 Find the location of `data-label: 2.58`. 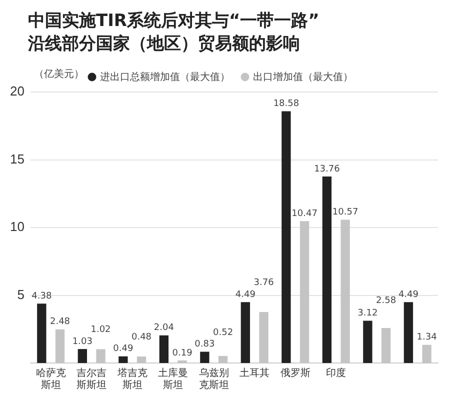

data-label: 2.58 is located at coordinates (386, 301).